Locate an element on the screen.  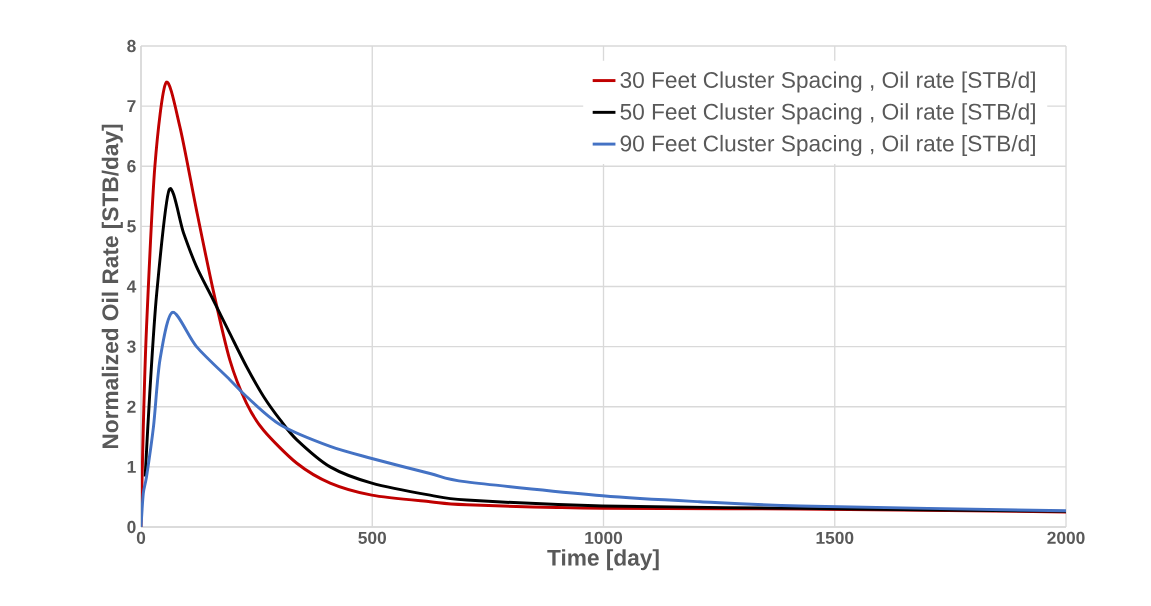
y-axis-title: Normalized Oil Rate [STB/day] is located at coordinates (112, 286).